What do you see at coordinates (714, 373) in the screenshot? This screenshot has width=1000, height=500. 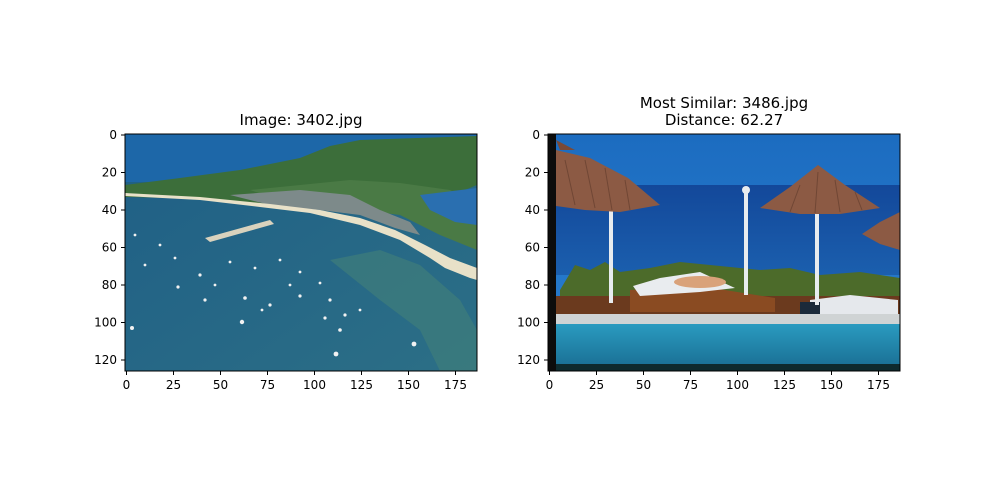 I see `right-x-axis` at bounding box center [714, 373].